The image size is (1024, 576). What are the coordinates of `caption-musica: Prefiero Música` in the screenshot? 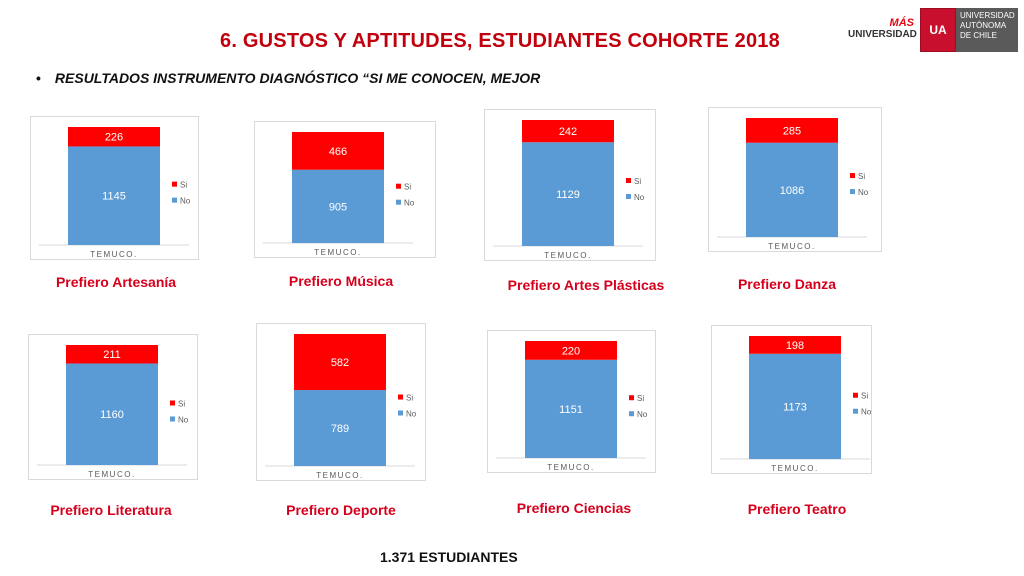 It's located at (341, 281).